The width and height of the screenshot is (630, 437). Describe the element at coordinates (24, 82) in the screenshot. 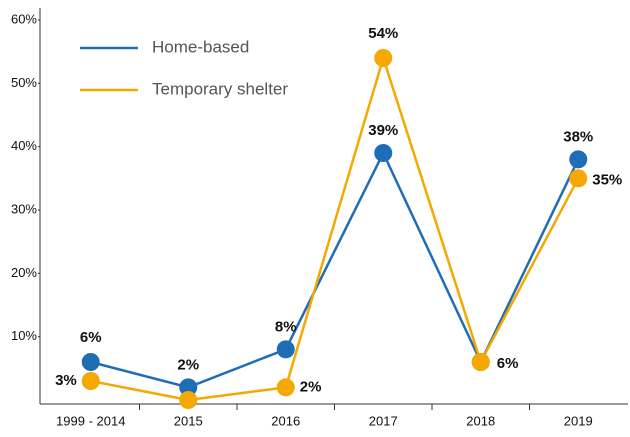

I see `y-tick-label: 50%` at that location.